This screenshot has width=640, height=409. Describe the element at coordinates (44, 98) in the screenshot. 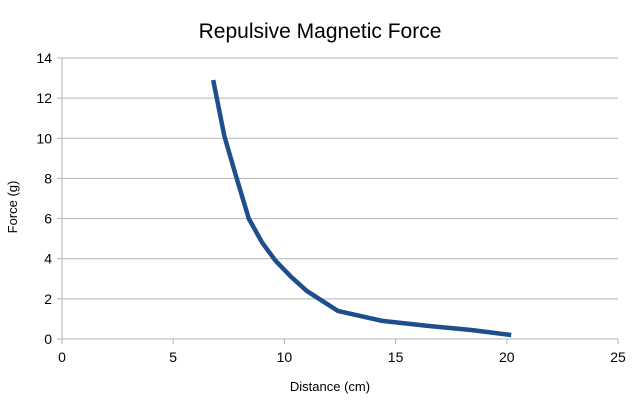

I see `y-tick-label: 12` at that location.